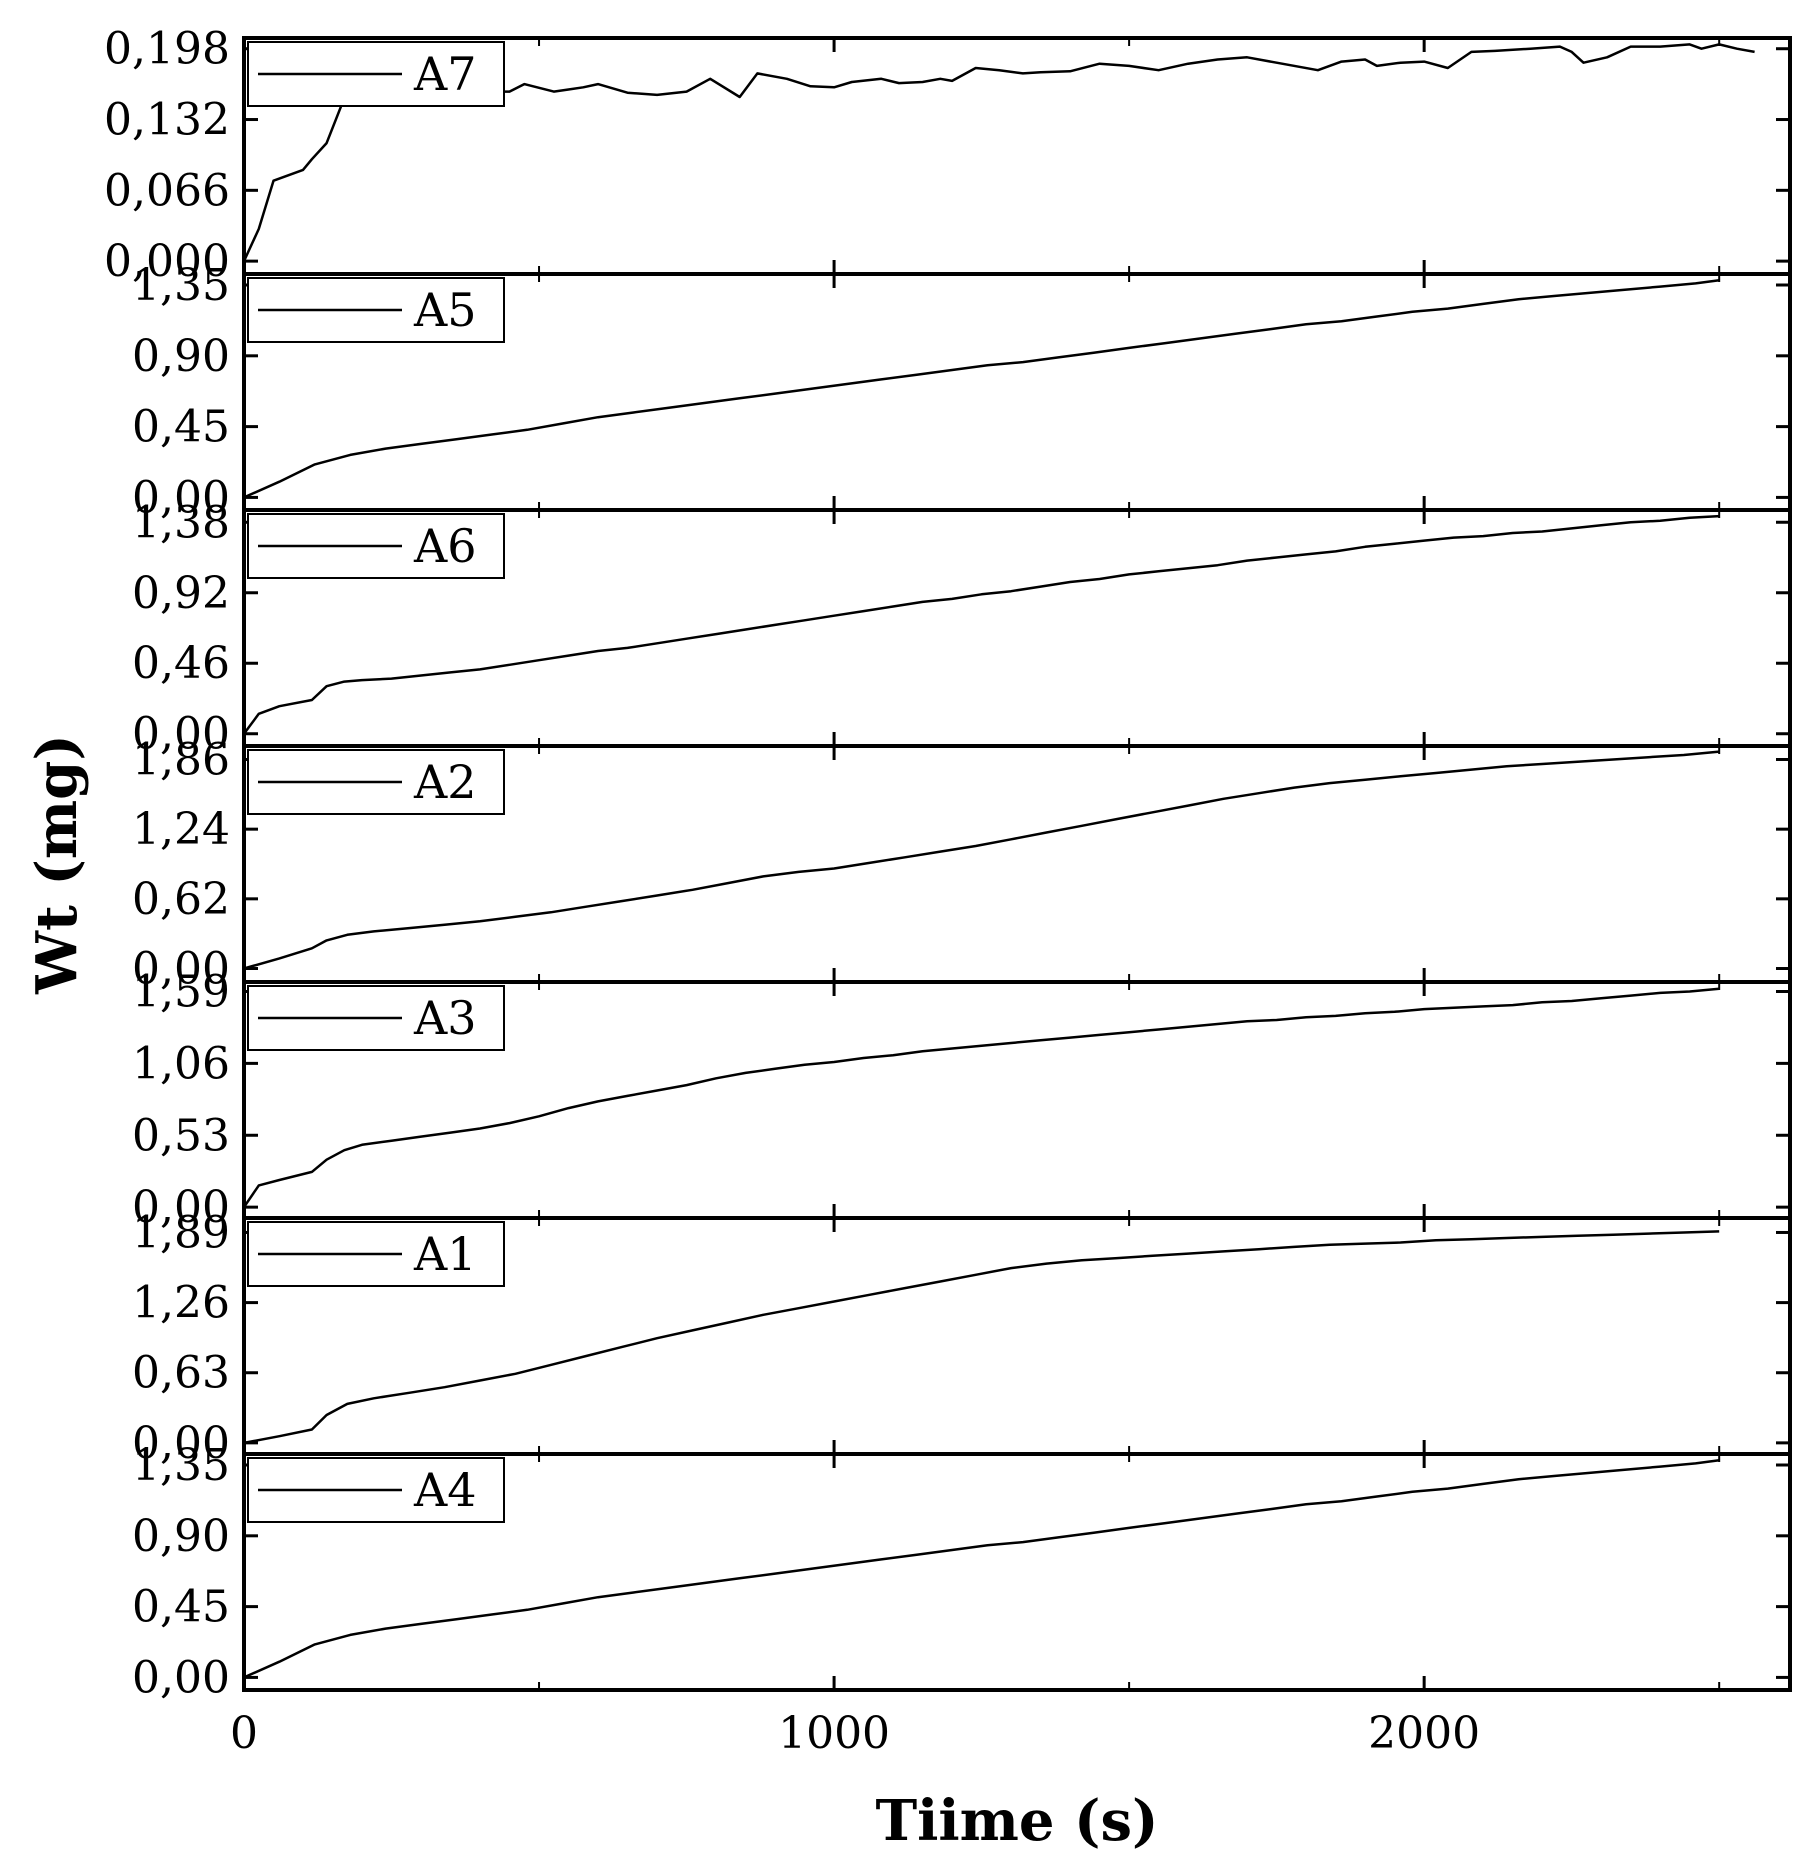  I want to click on x-tick-label: 0, so click(244, 1733).